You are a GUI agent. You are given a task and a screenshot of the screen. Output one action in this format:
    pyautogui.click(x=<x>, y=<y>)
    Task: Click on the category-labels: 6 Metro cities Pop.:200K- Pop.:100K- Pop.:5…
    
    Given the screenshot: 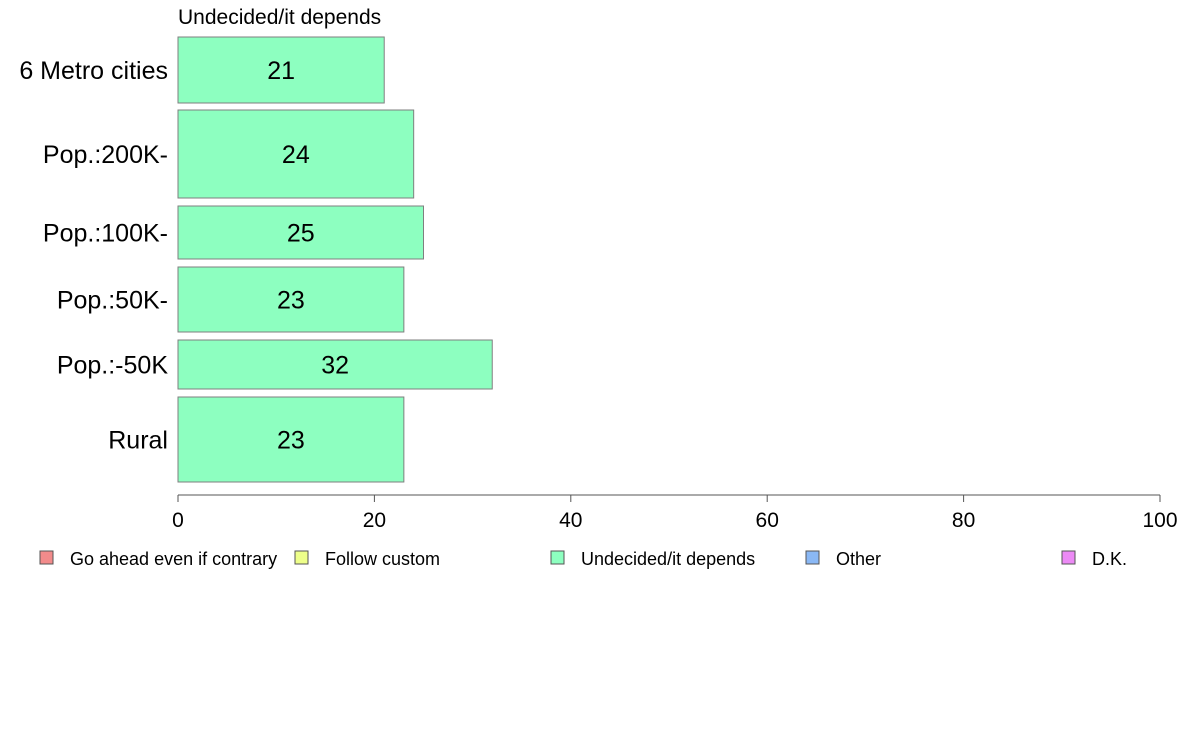 What is the action you would take?
    pyautogui.click(x=93, y=256)
    